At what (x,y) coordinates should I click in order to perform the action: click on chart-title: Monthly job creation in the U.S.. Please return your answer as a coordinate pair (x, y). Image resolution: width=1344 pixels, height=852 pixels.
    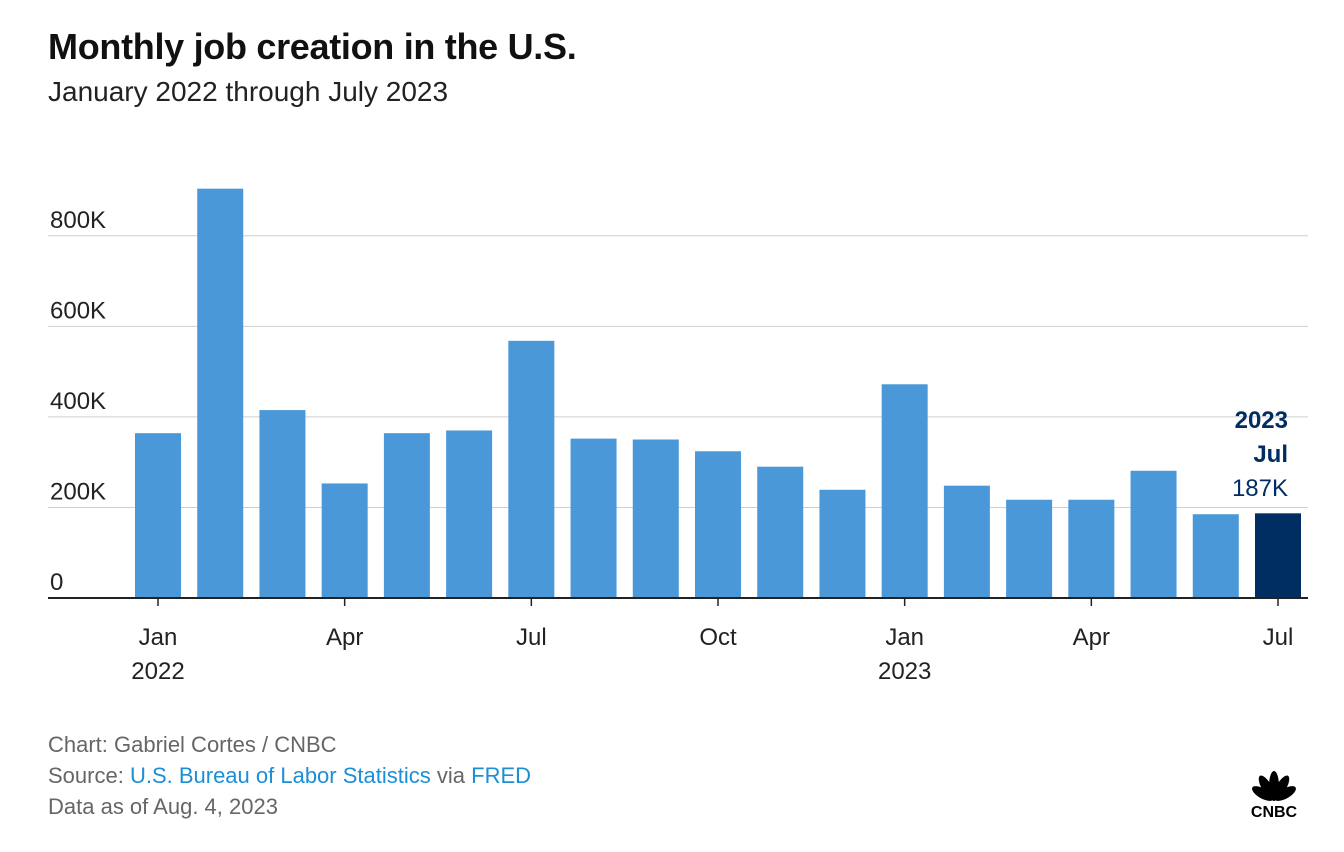
    Looking at the image, I should click on (312, 46).